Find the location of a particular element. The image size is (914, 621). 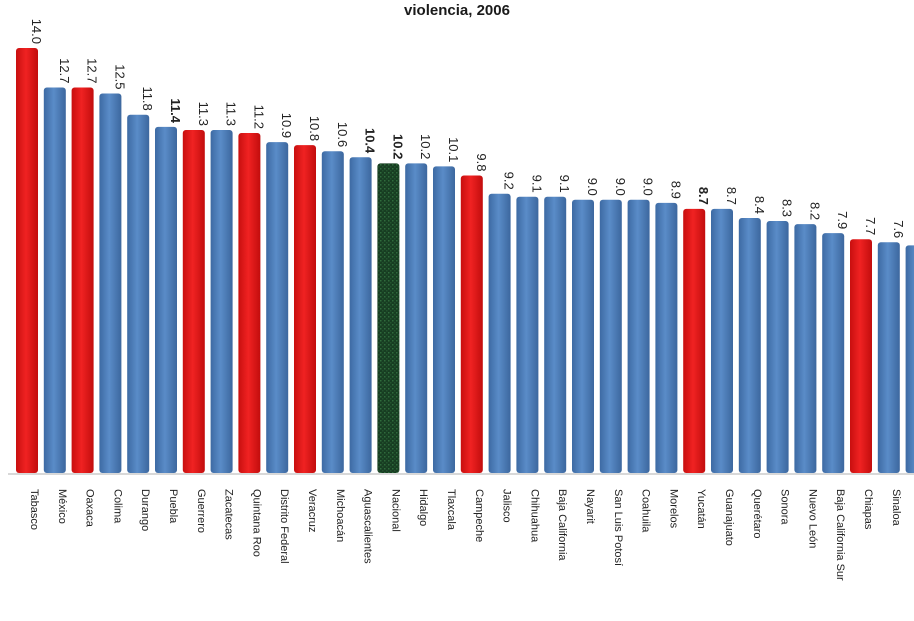

bar-nuevo-león is located at coordinates (805, 348).